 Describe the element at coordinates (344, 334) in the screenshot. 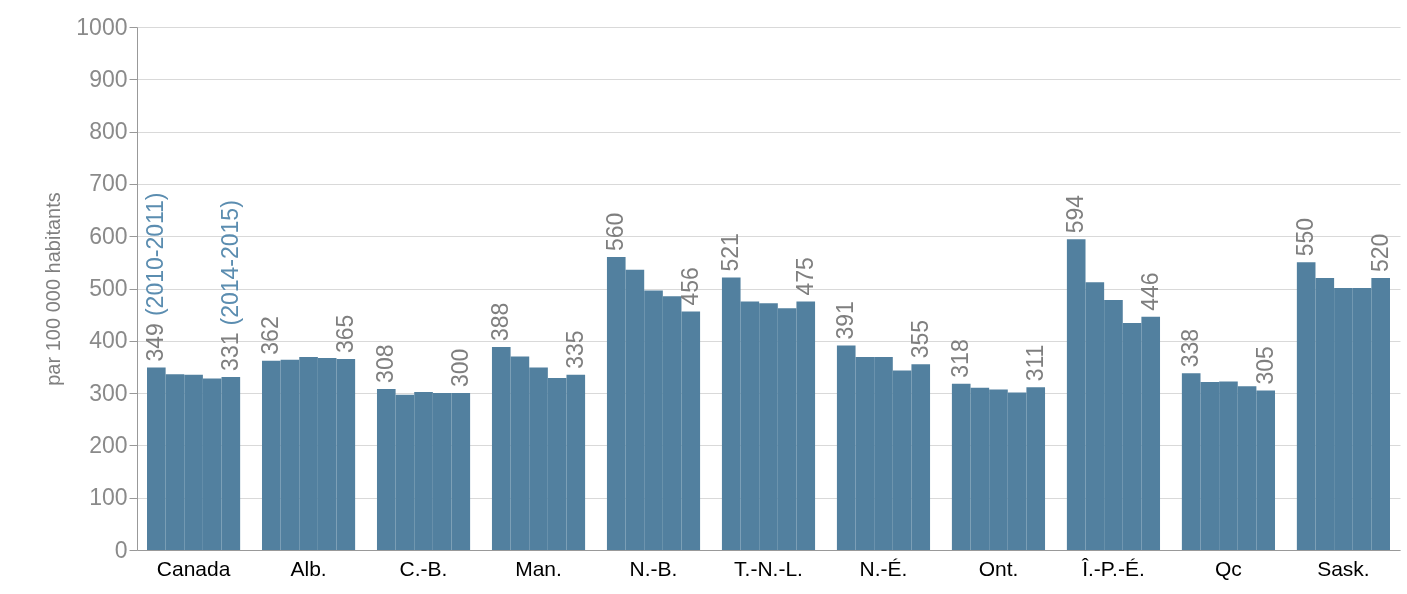

I see `data-label: 365` at that location.